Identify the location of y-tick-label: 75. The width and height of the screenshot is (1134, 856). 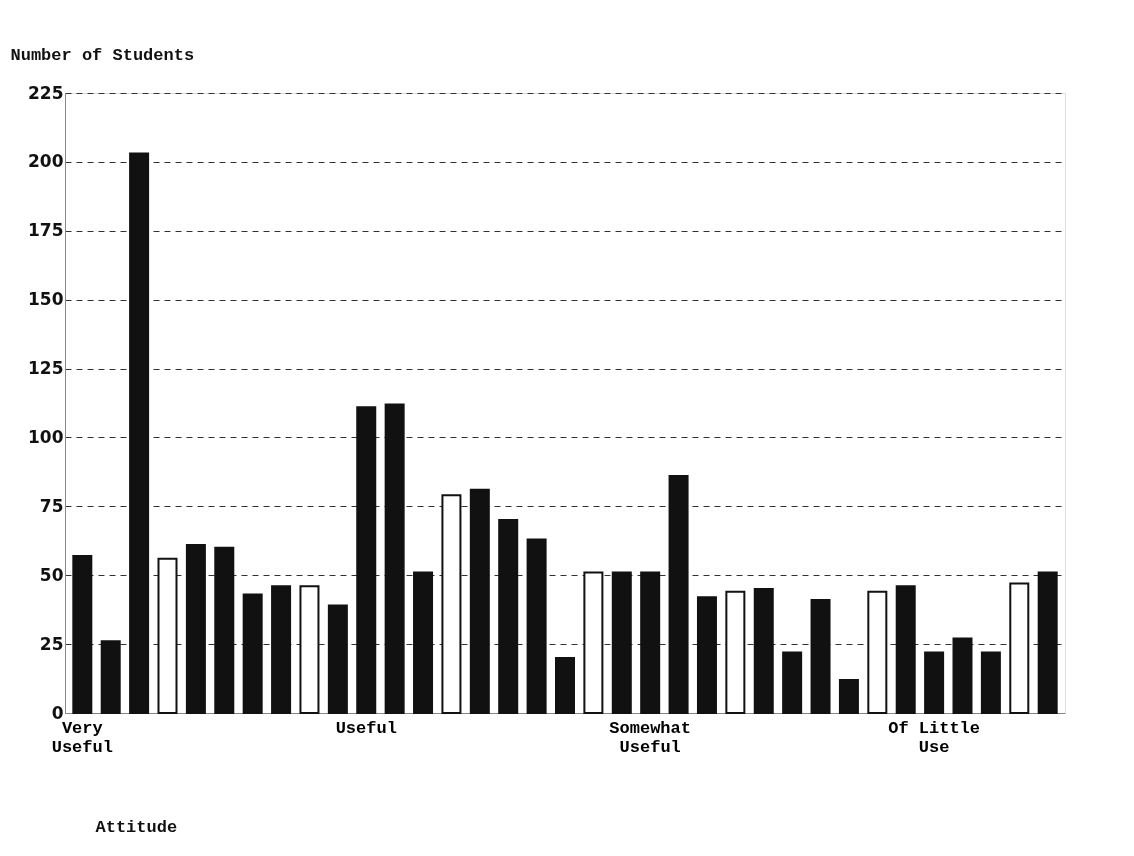
(51, 505).